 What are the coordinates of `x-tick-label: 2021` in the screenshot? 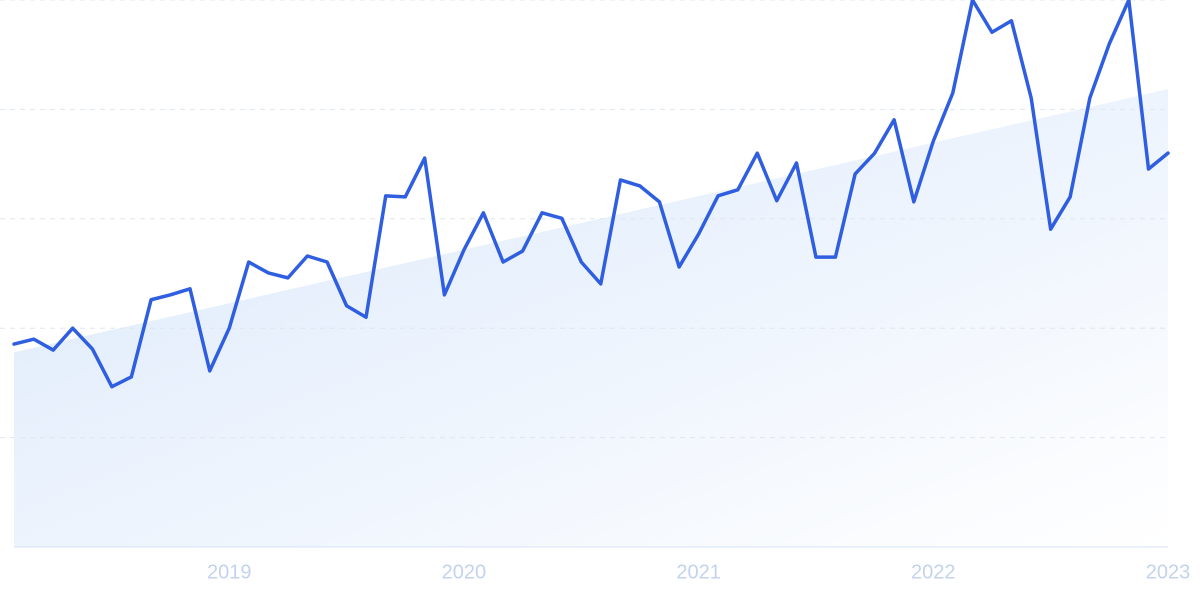 It's located at (698, 572).